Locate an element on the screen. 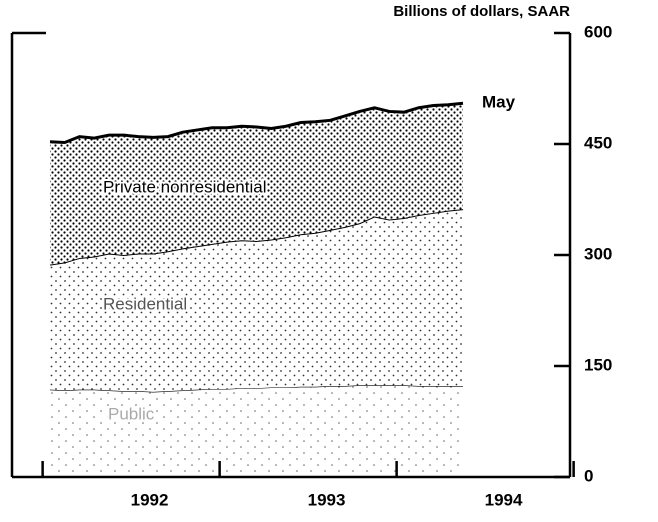  end-annotation: May is located at coordinates (499, 101).